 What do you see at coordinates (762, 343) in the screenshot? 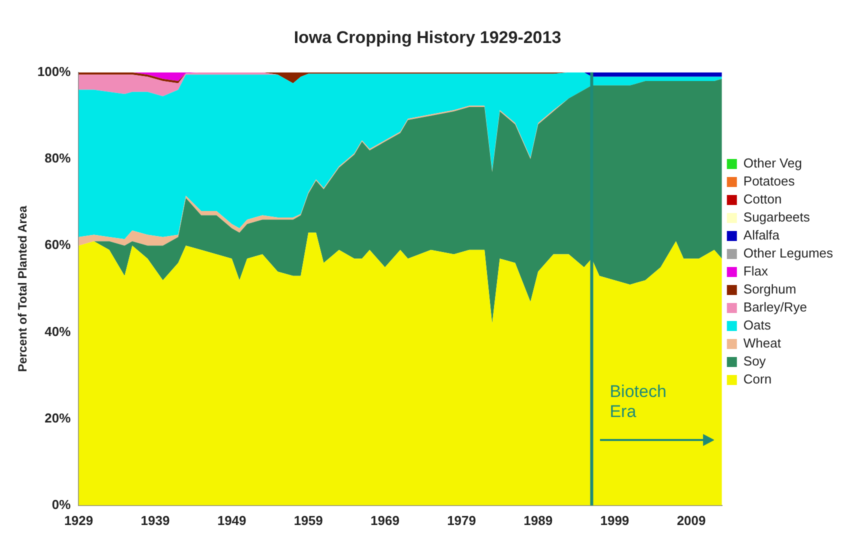
I see `legend-label: Wheat` at bounding box center [762, 343].